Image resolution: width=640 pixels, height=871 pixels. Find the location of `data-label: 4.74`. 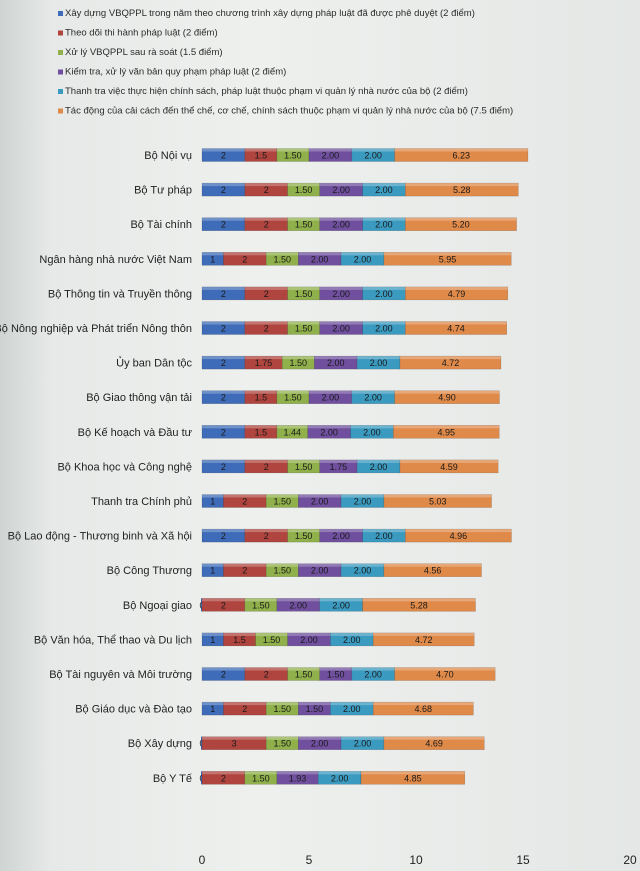

data-label: 4.74 is located at coordinates (456, 329).